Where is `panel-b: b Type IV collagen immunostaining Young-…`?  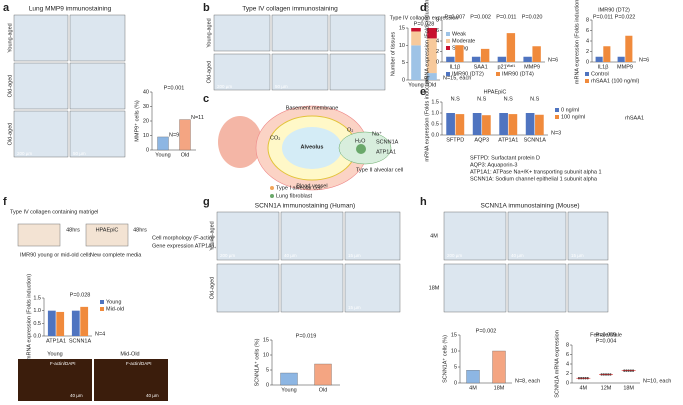 panel-b: b Type IV collagen immunostaining Young-… is located at coordinates (294, 46).